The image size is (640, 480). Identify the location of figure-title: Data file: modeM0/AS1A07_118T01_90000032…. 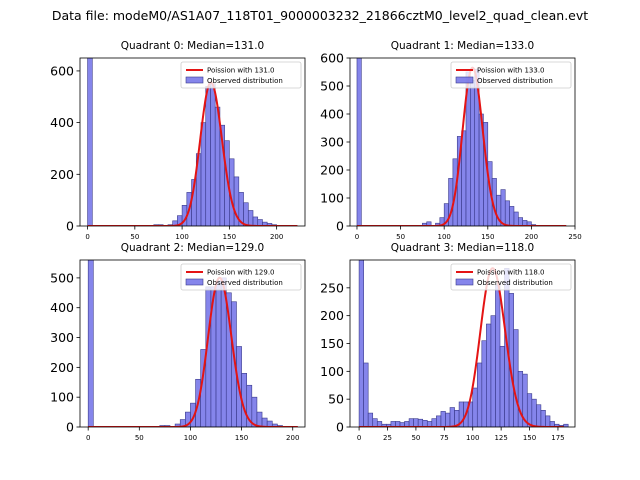
(320, 15).